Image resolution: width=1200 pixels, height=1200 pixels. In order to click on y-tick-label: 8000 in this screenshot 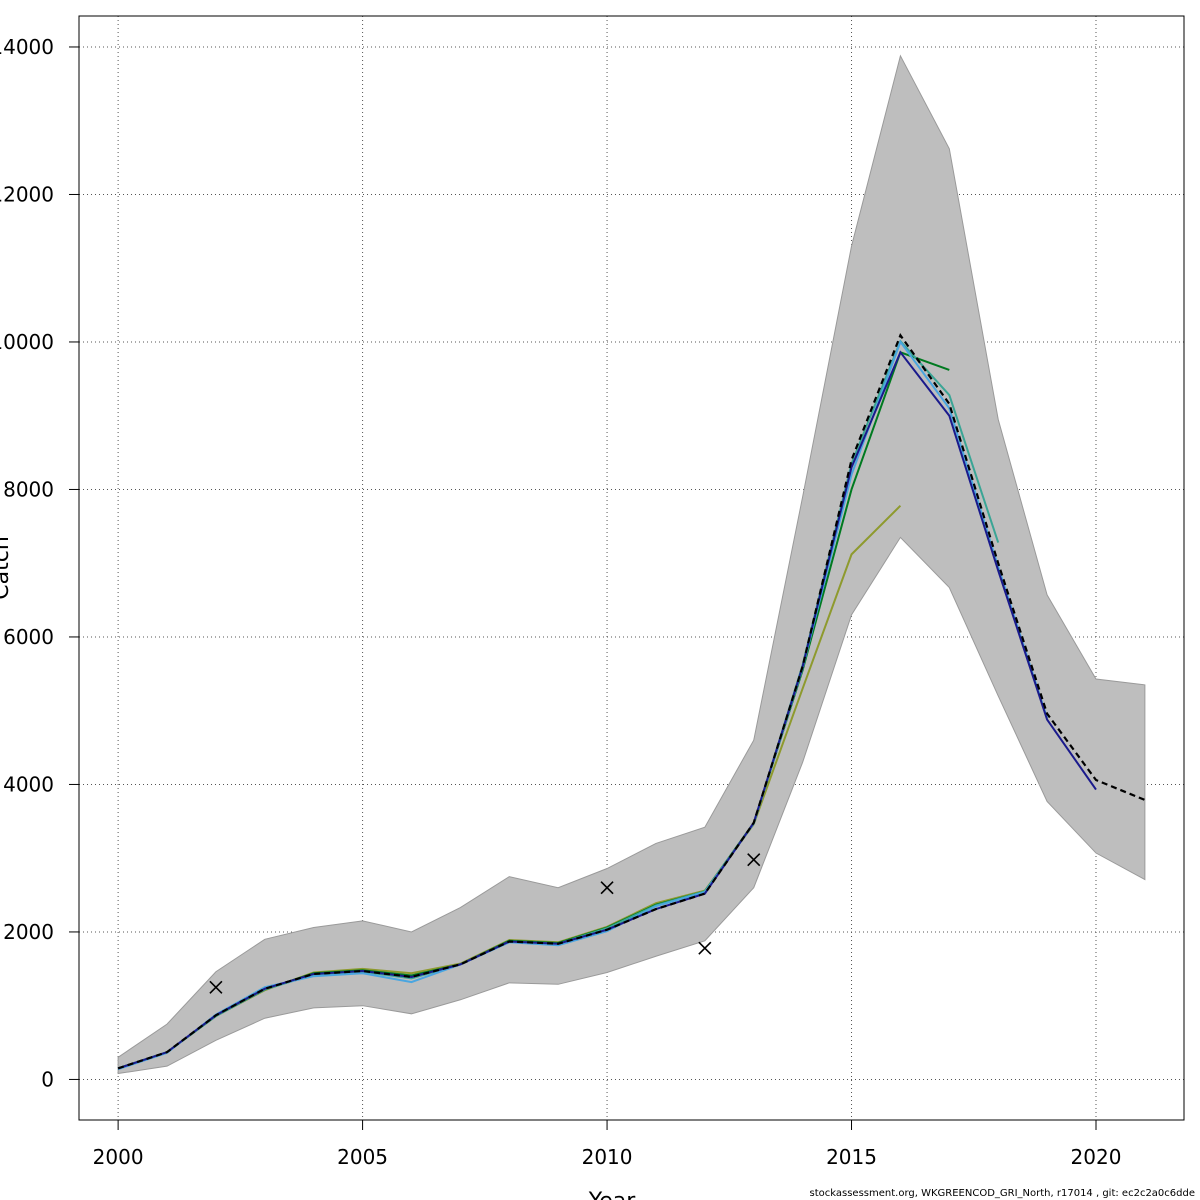, I will do `click(28, 489)`.